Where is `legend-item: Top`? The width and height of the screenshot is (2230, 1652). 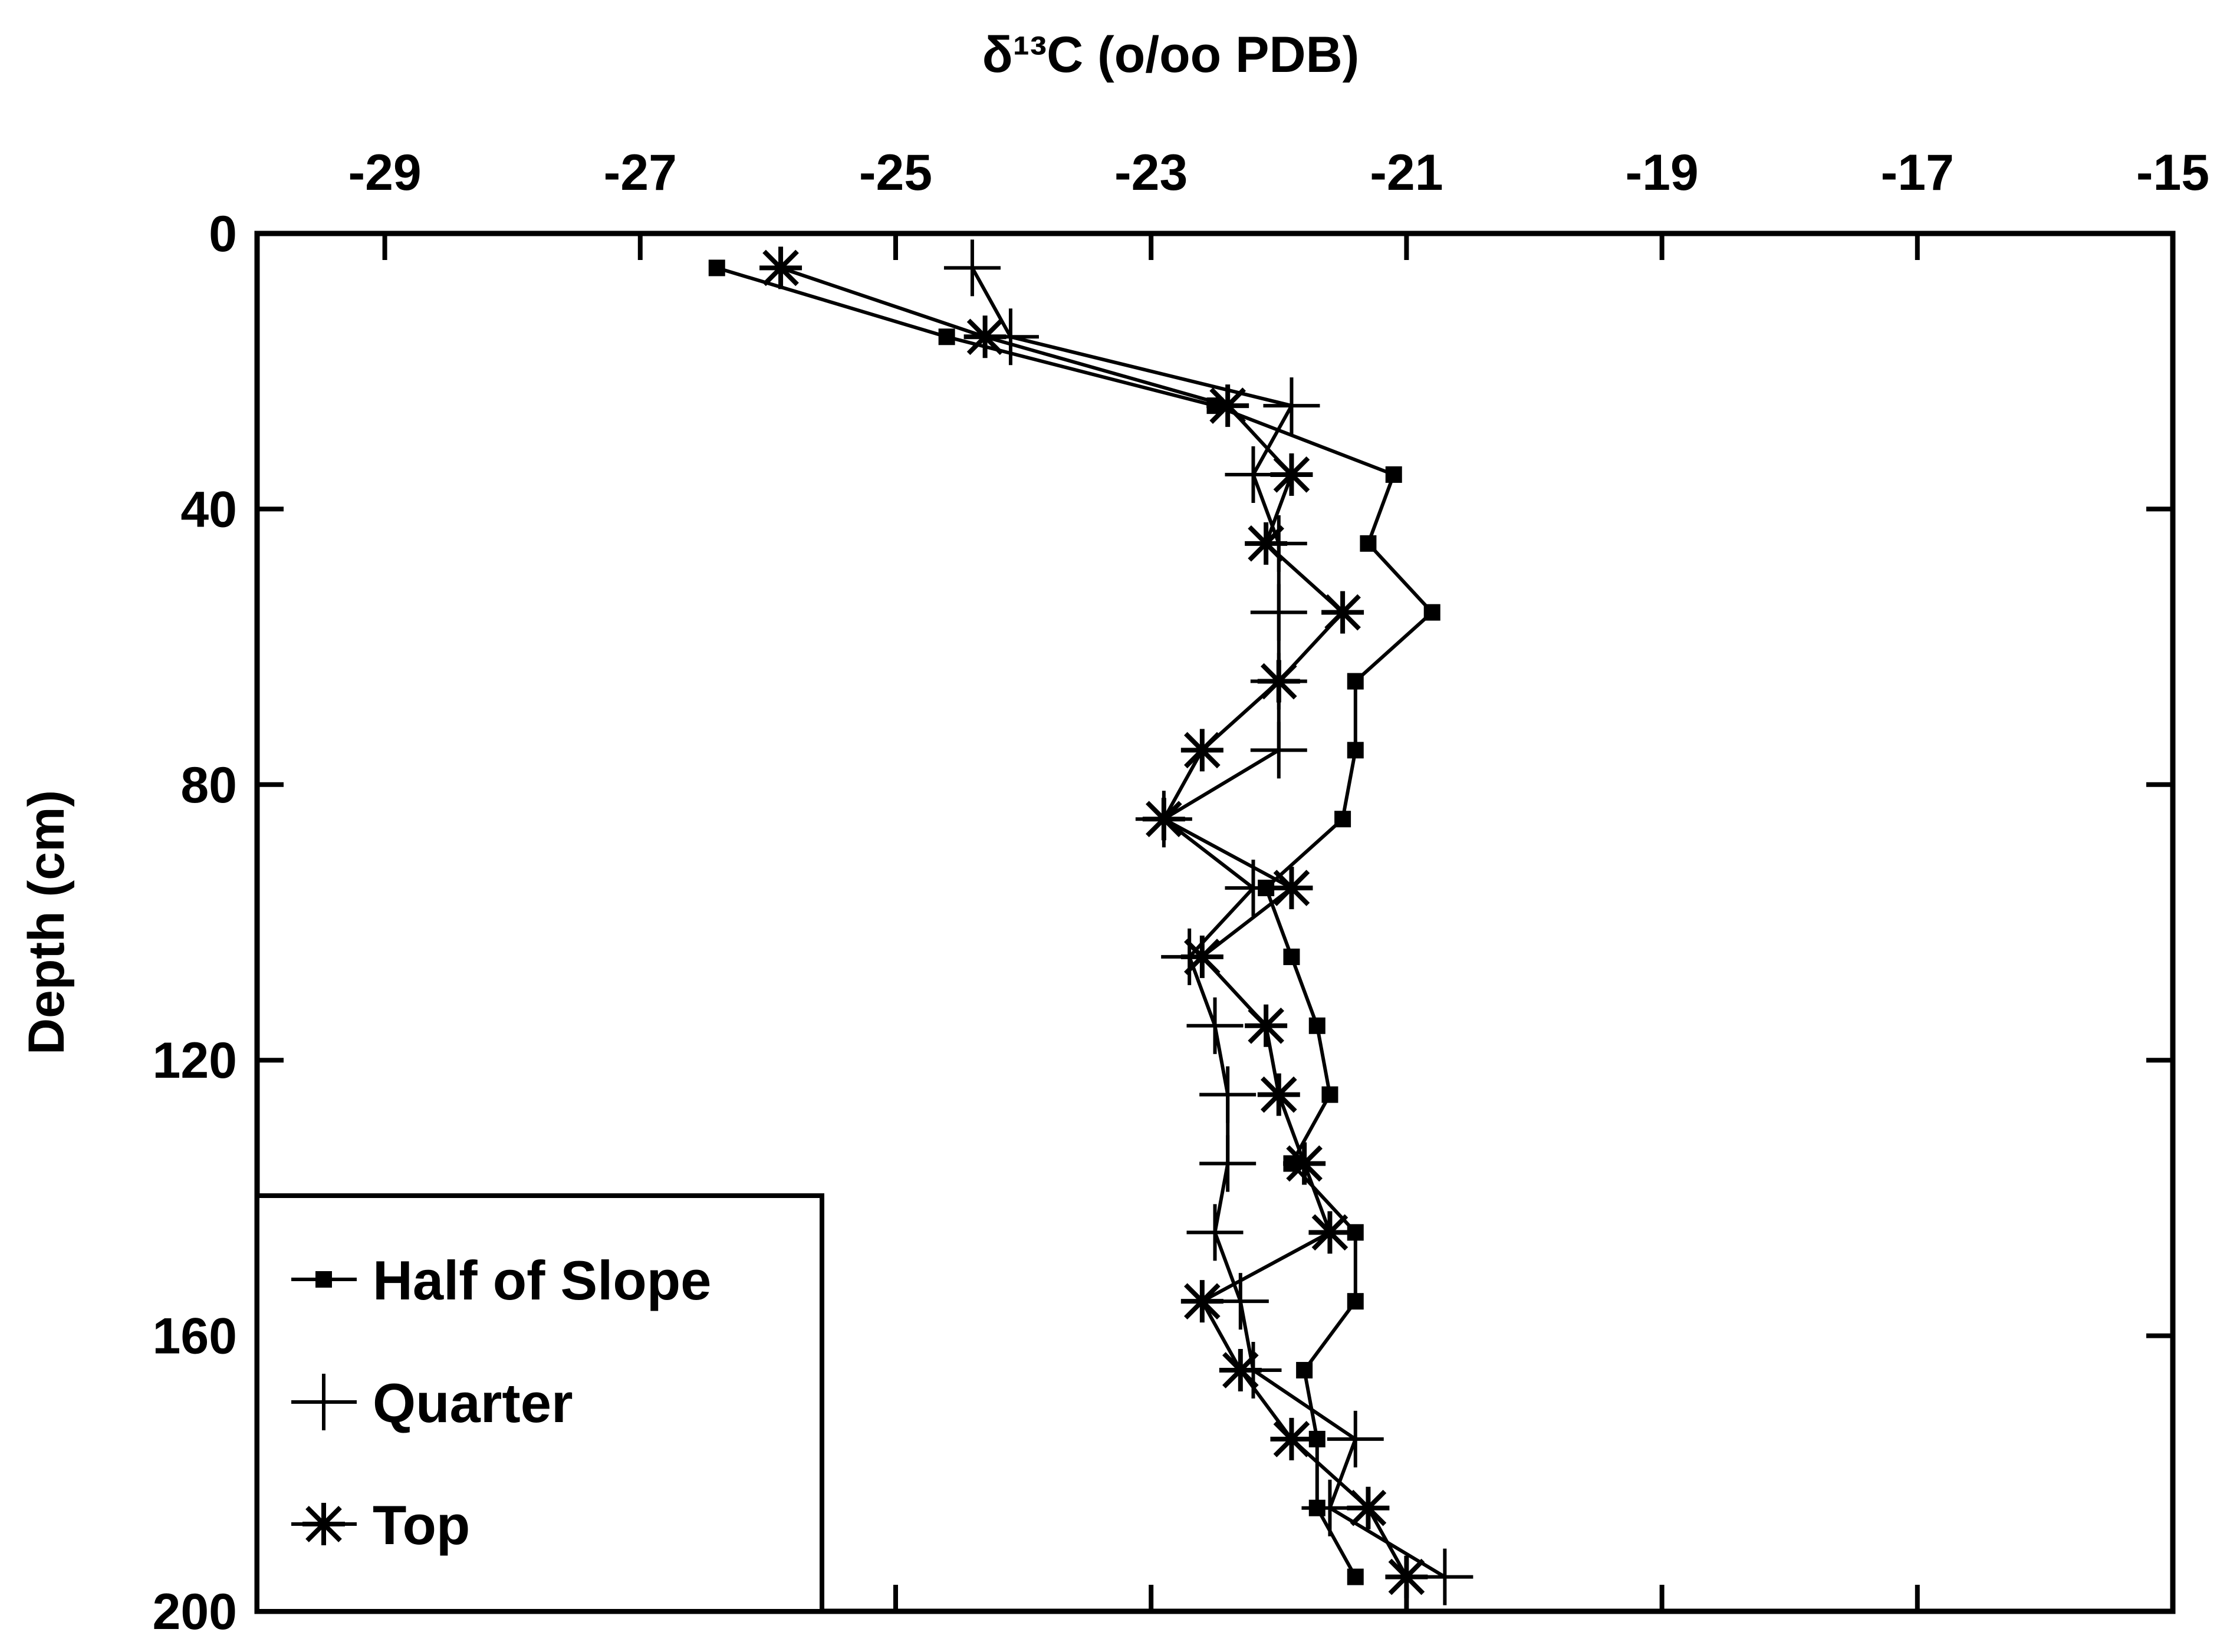 legend-item: Top is located at coordinates (380, 1525).